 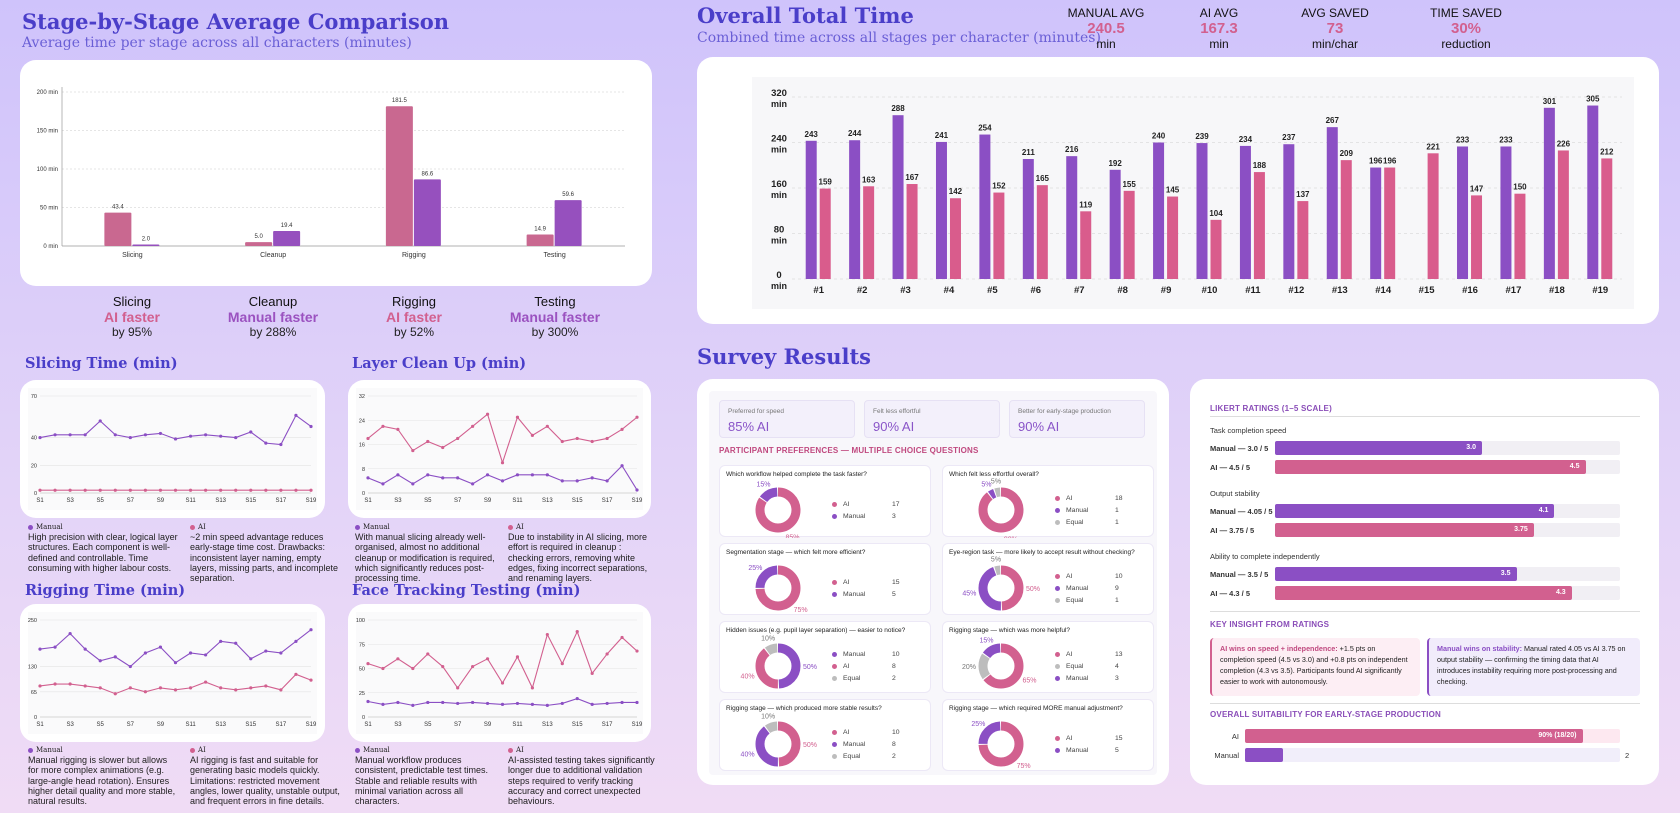 I want to click on stage-summary-rigging: Rigging AI faster by 52%, so click(x=414, y=316).